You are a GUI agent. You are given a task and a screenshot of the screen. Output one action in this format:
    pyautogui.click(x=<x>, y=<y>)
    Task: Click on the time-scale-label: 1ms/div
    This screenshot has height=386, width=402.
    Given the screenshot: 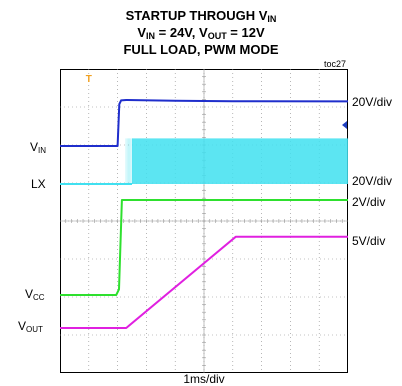 What is the action you would take?
    pyautogui.click(x=204, y=379)
    